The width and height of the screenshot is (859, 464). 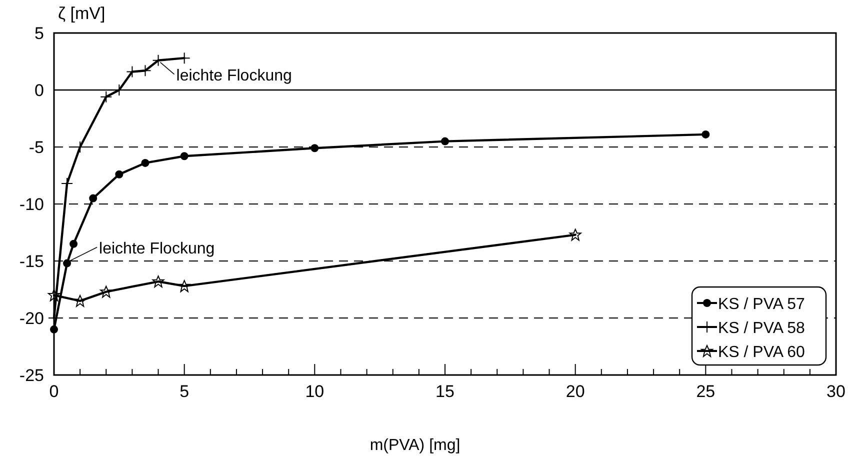 I want to click on y-tick-label: -15, so click(x=31, y=261).